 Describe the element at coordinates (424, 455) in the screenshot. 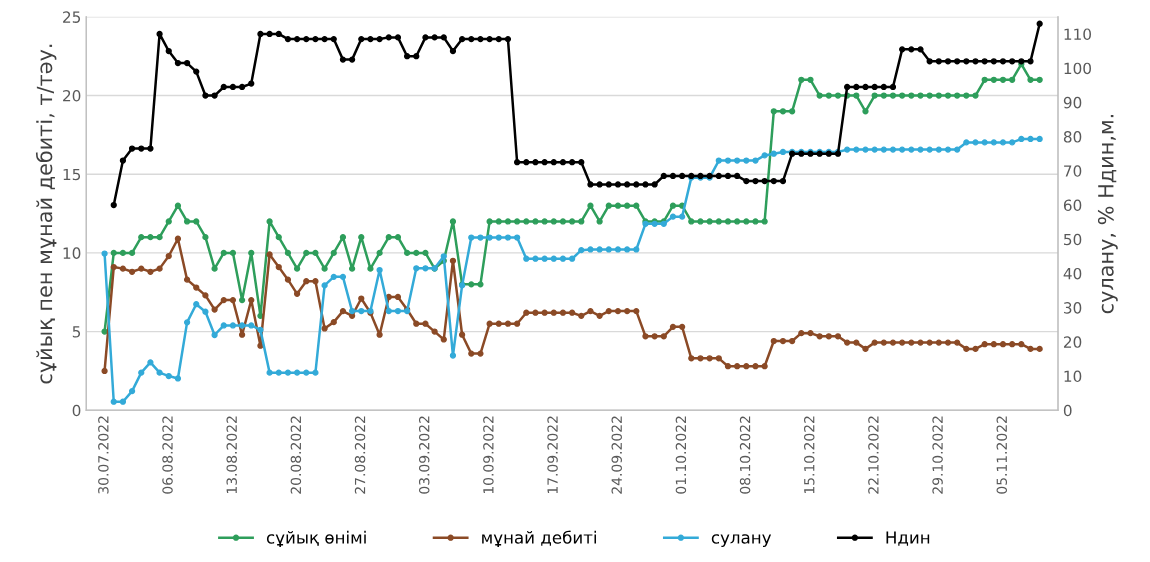

I see `x-tick-label: 03.09.2022` at that location.